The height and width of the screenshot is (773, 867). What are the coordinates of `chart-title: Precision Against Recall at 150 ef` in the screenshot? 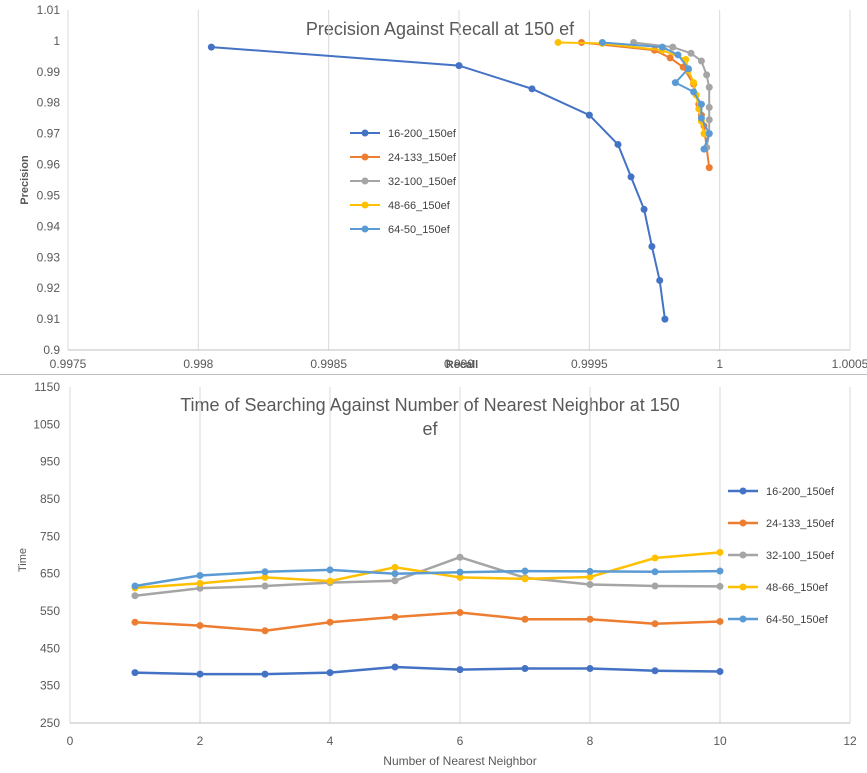 It's located at (440, 29).